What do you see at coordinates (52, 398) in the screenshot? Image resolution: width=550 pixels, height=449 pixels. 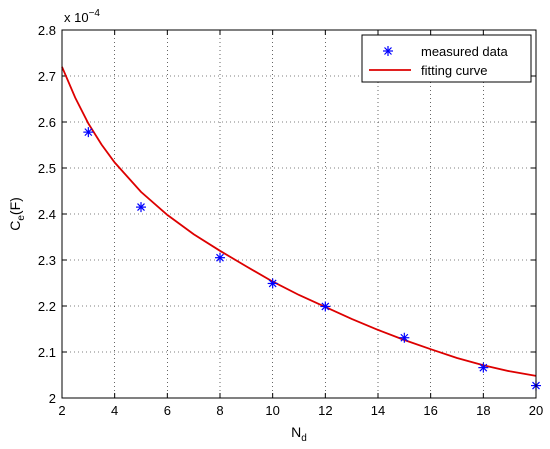 I see `y-tick-label: 2` at bounding box center [52, 398].